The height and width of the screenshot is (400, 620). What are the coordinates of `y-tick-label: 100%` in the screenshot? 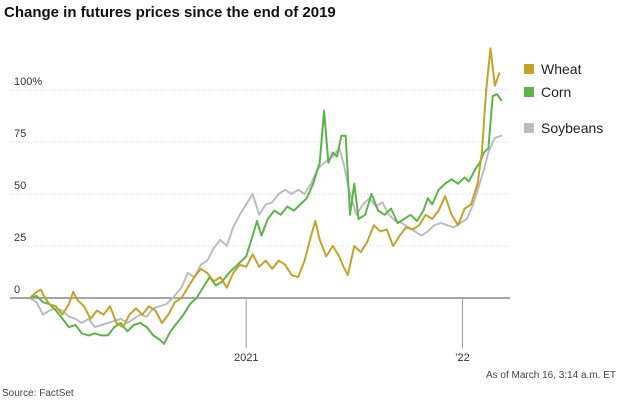 It's located at (28, 82).